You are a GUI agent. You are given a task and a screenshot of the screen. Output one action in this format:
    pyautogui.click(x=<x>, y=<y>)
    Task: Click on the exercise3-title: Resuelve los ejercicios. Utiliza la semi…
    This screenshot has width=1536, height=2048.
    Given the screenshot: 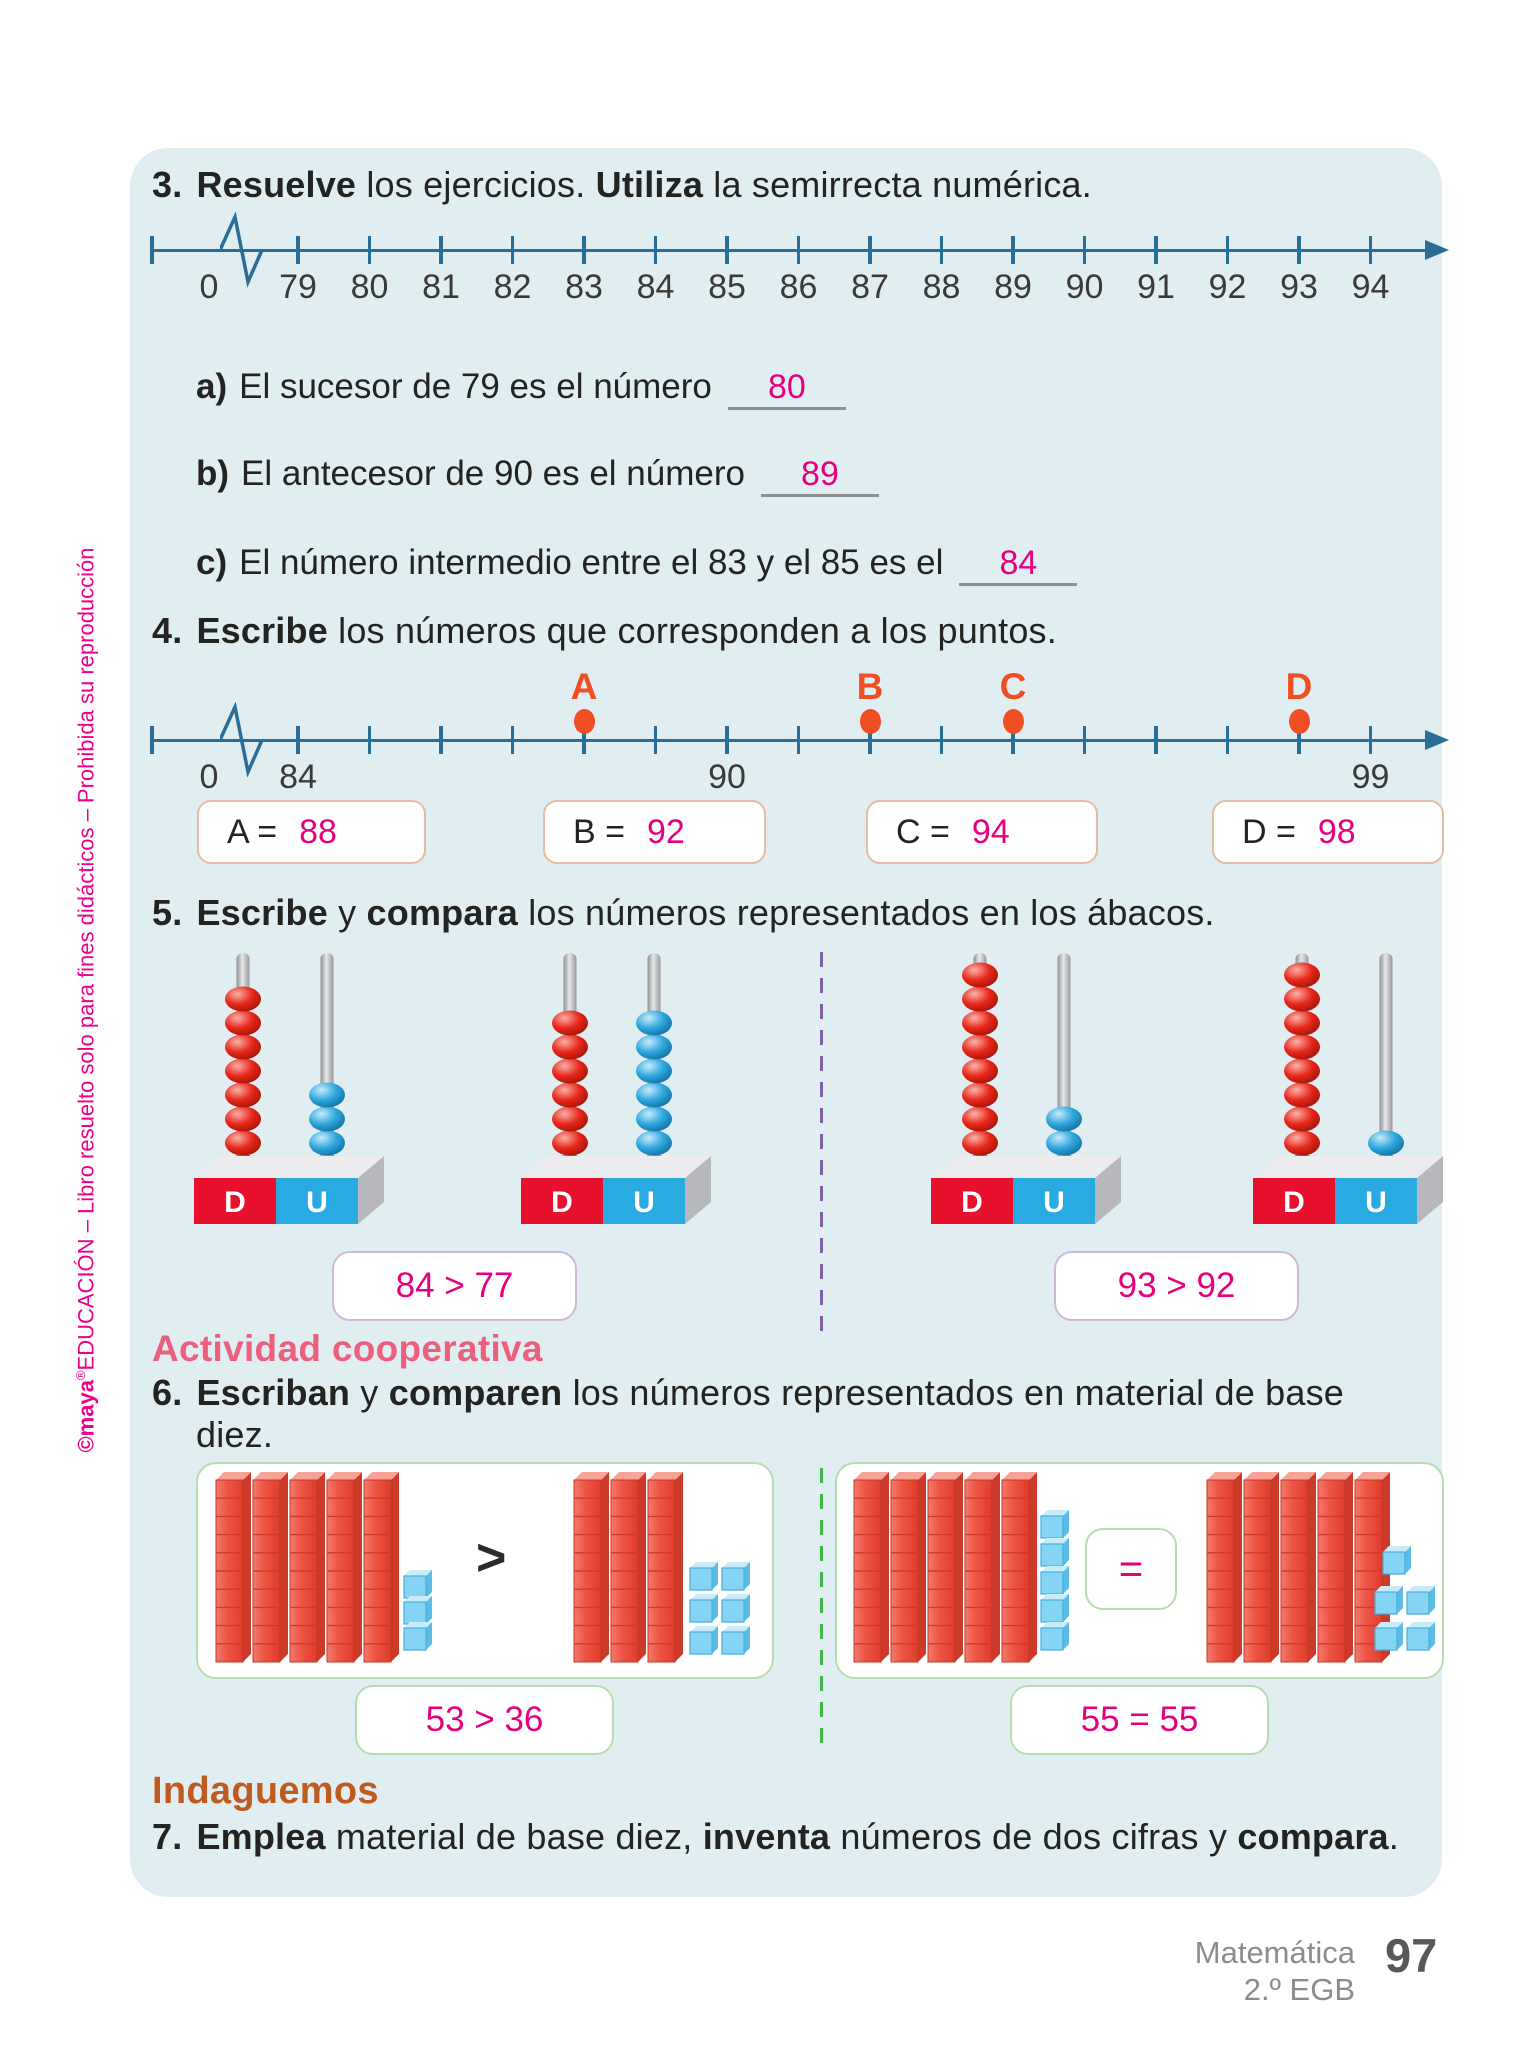 What is the action you would take?
    pyautogui.click(x=644, y=184)
    